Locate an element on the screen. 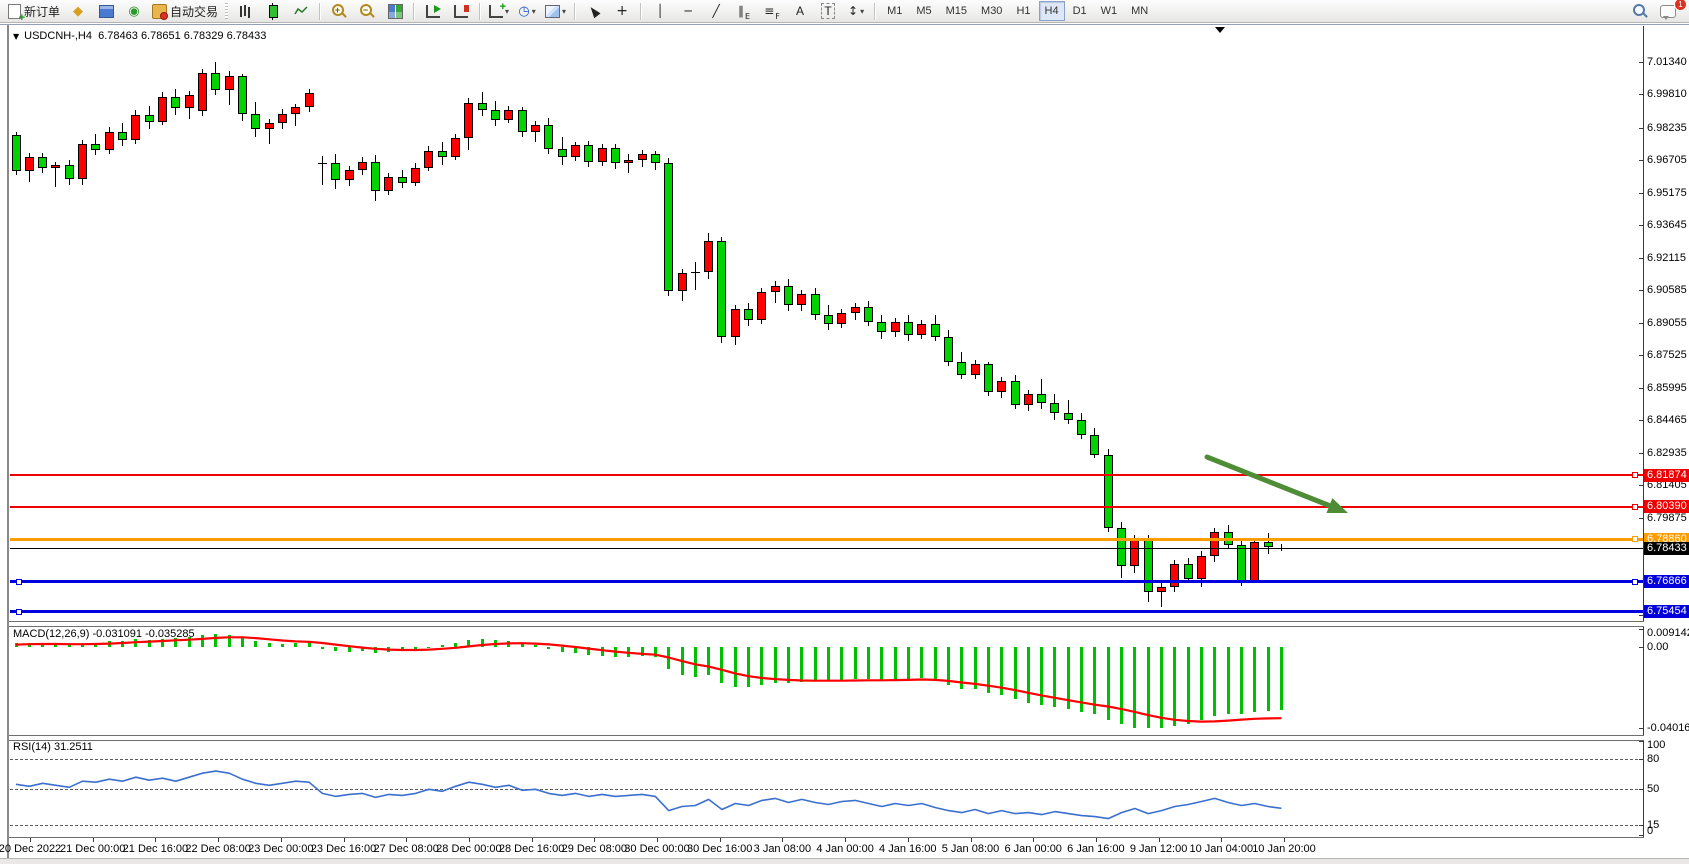 Image resolution: width=1689 pixels, height=864 pixels. channel-sub-label: E is located at coordinates (748, 16).